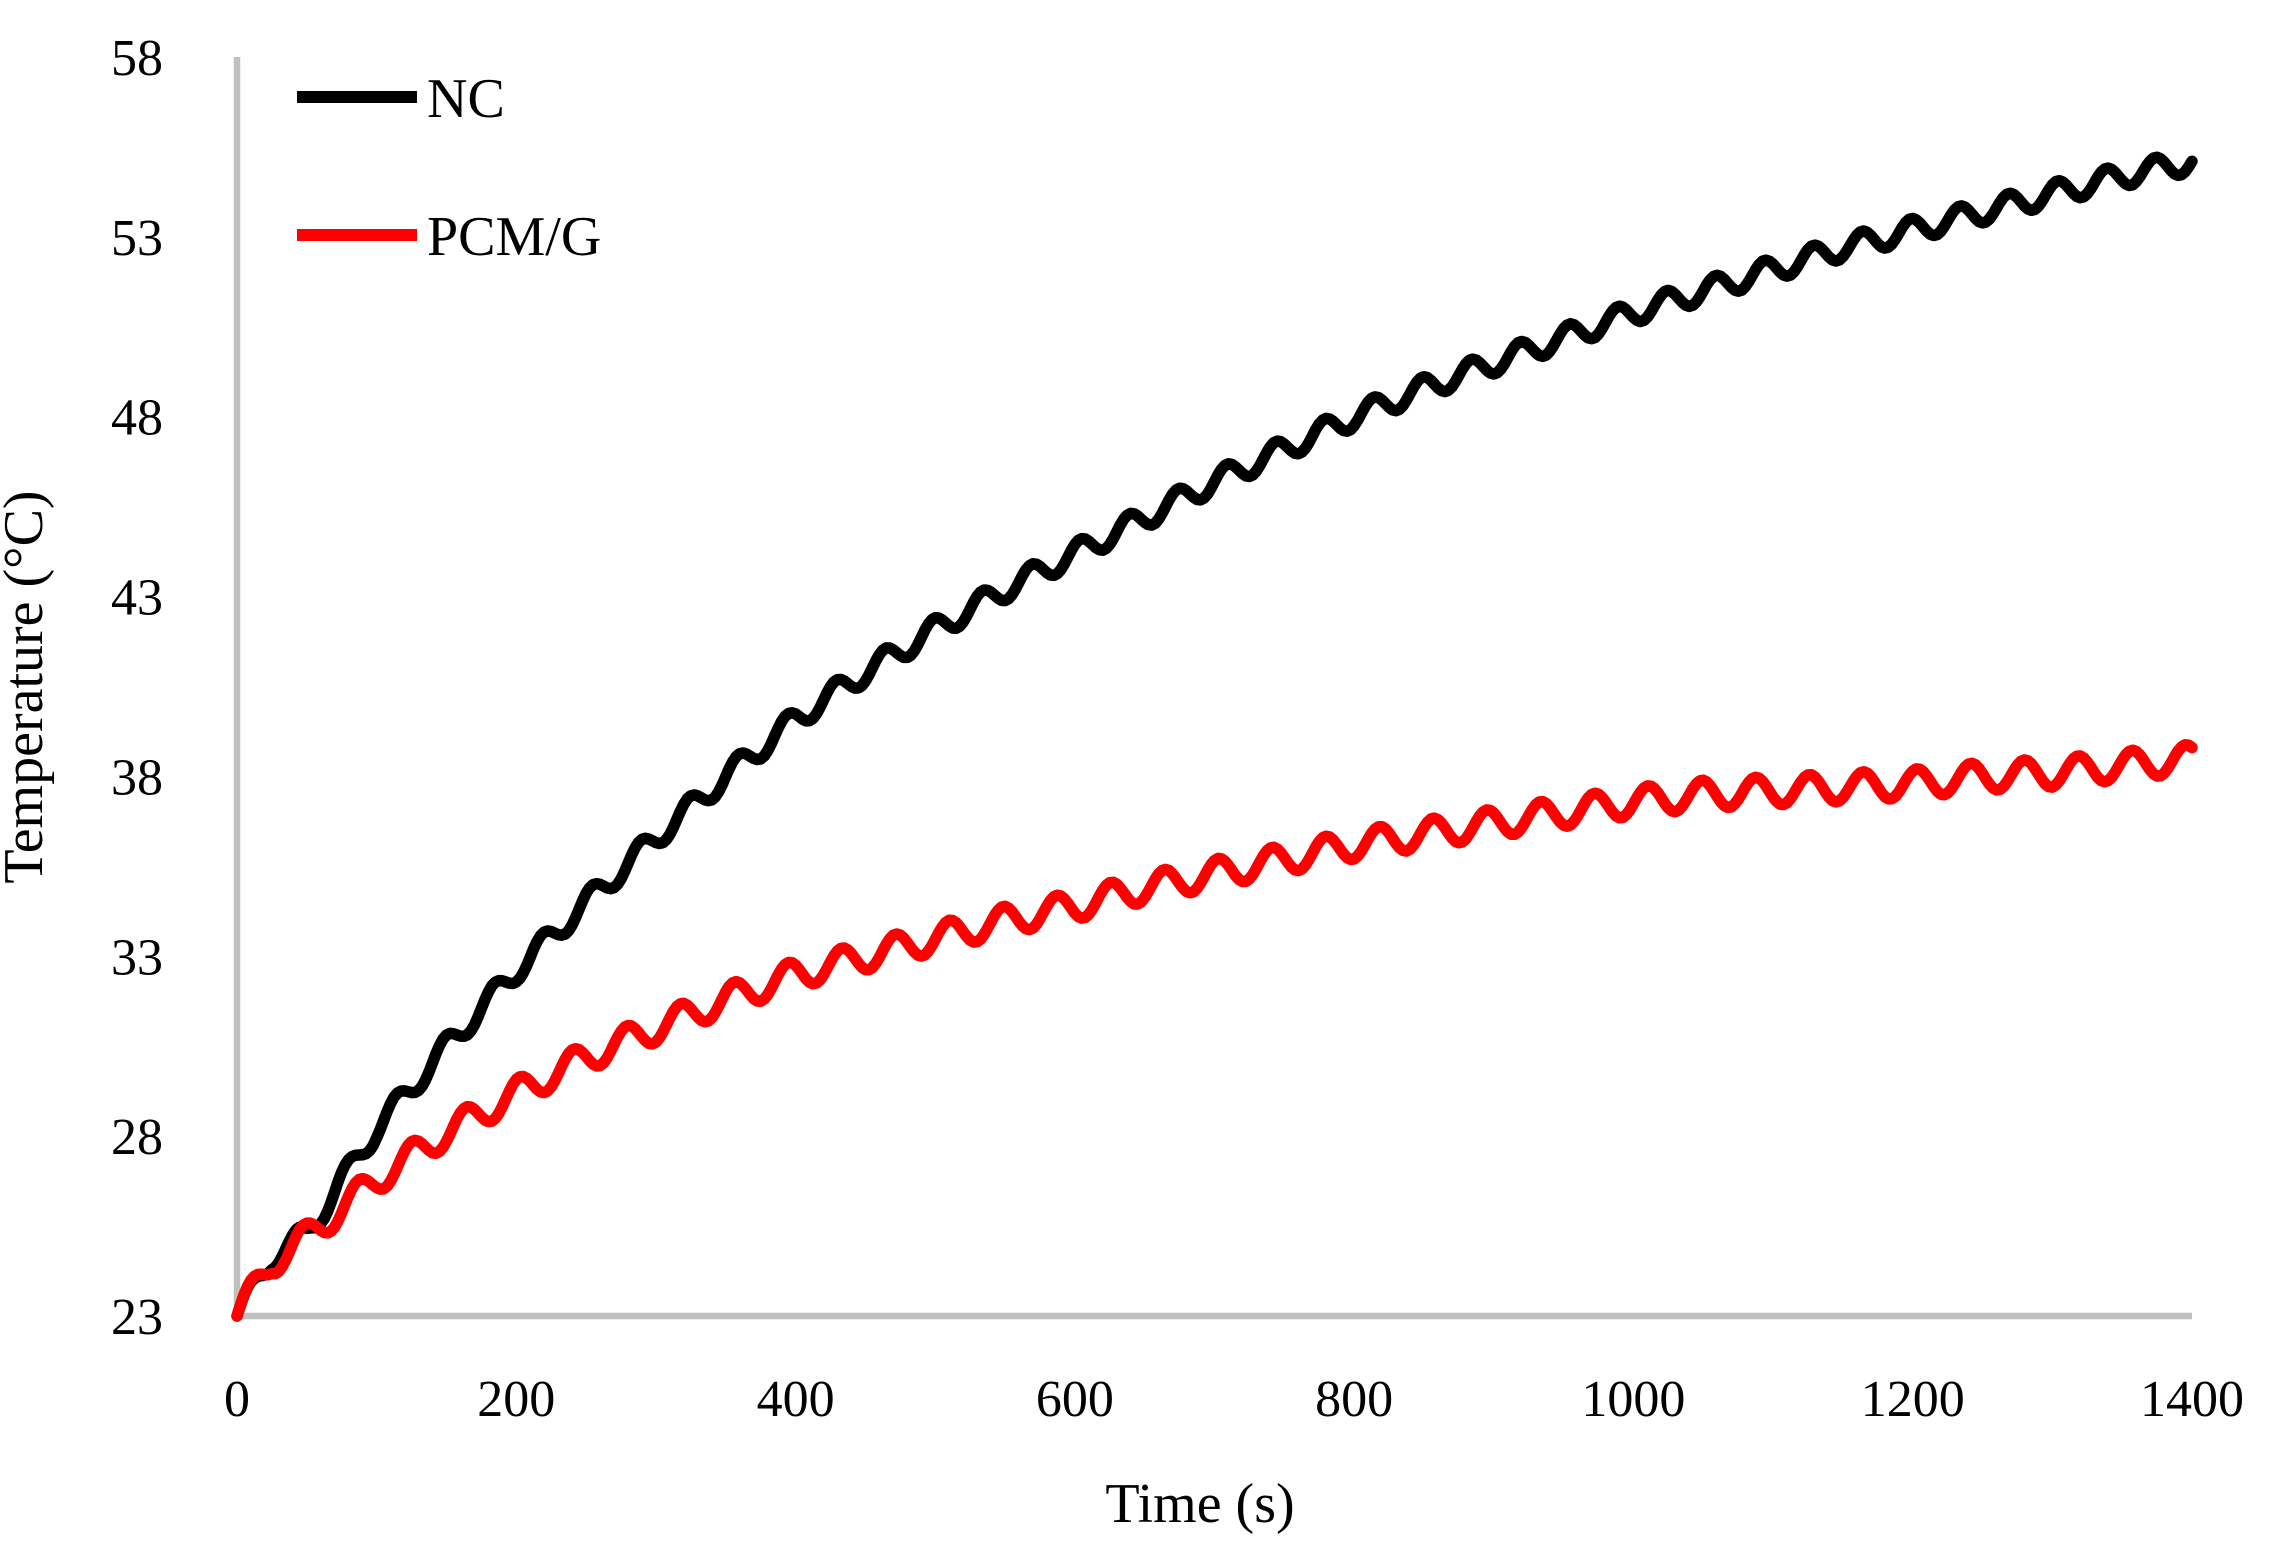 This screenshot has width=2278, height=1558. Describe the element at coordinates (516, 1399) in the screenshot. I see `x-tick-label: 200` at that location.